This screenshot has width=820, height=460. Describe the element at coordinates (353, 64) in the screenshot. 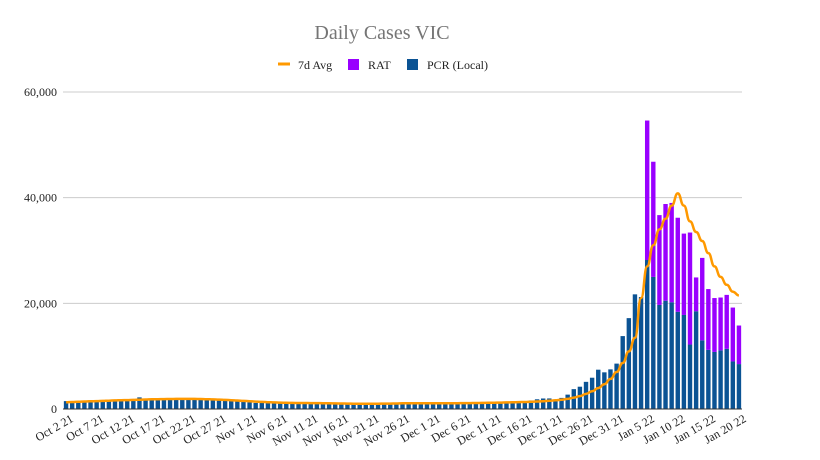

I see `legend-rat-swatch` at that location.